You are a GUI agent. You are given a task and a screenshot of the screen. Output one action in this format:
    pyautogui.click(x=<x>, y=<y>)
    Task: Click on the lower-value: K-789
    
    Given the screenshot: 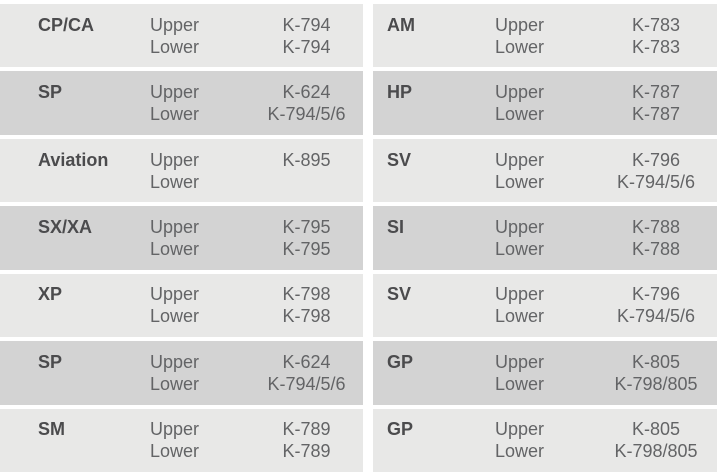 What is the action you would take?
    pyautogui.click(x=306, y=451)
    